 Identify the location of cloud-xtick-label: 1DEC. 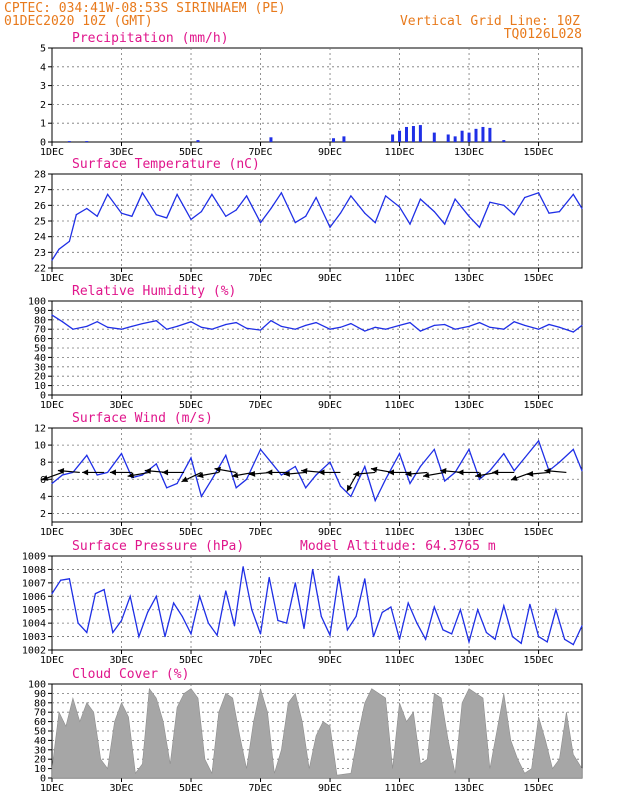
(52, 788).